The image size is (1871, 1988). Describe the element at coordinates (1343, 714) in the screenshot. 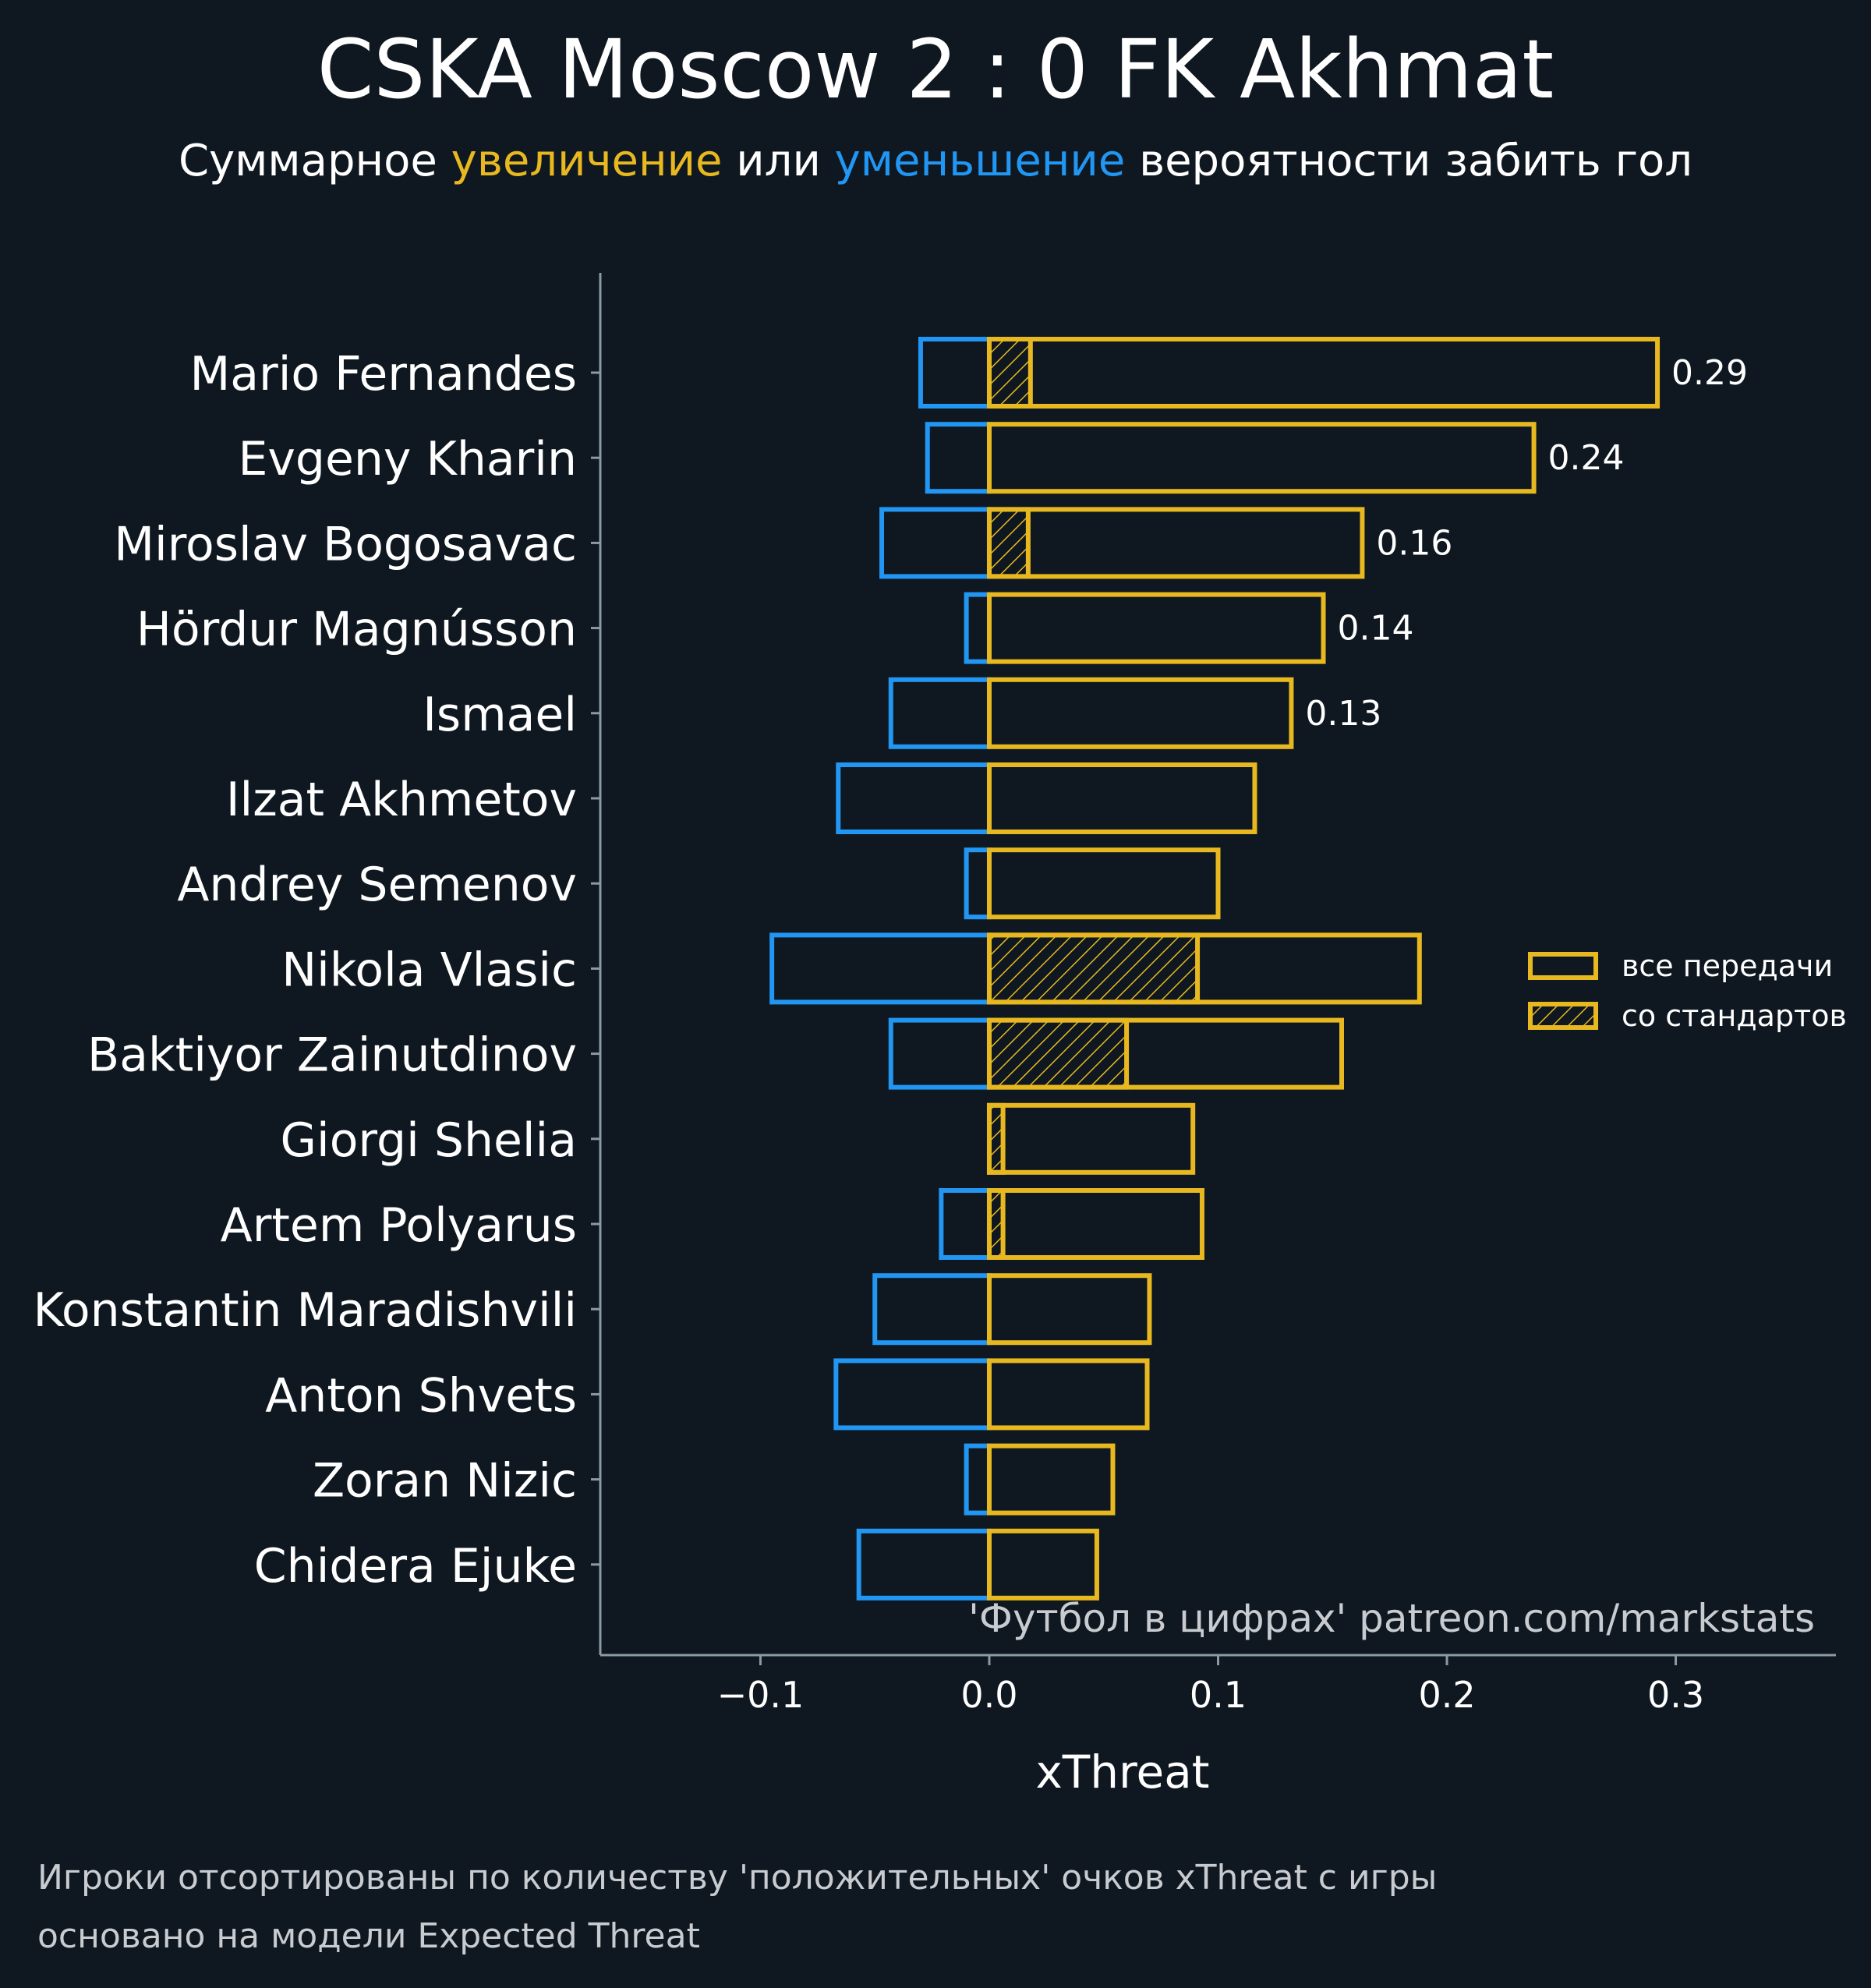

I see `value-label-ismael: 0.13` at that location.